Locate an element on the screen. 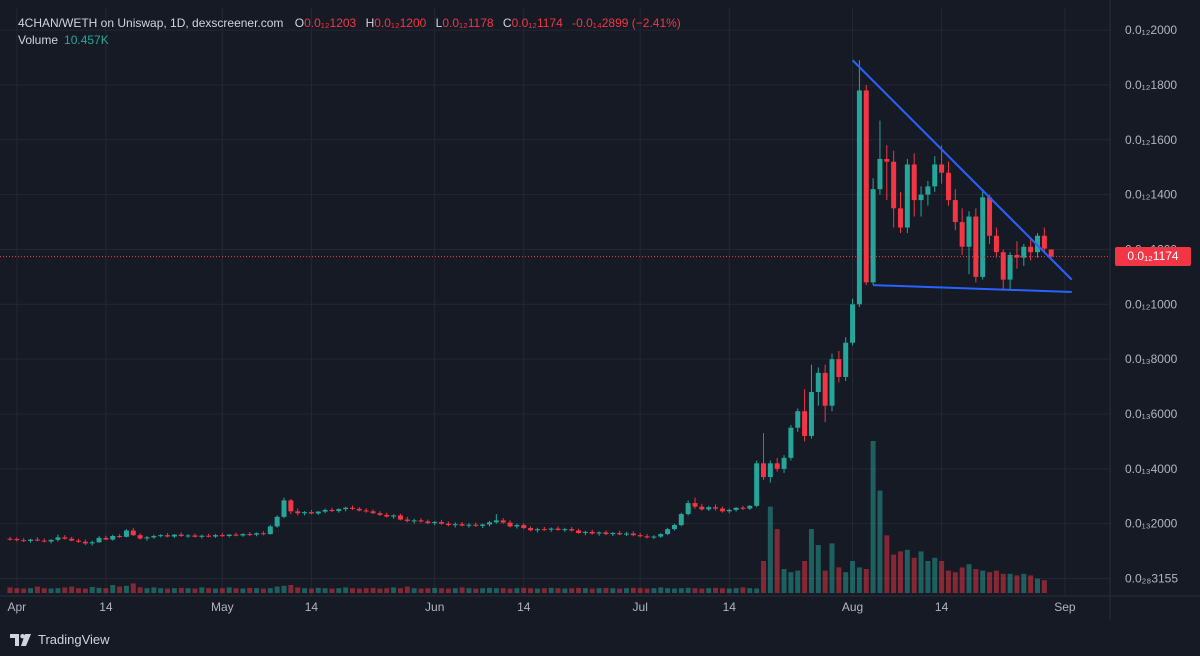 Image resolution: width=1200 pixels, height=656 pixels. tradingview-logo: TradingView is located at coordinates (60, 639).